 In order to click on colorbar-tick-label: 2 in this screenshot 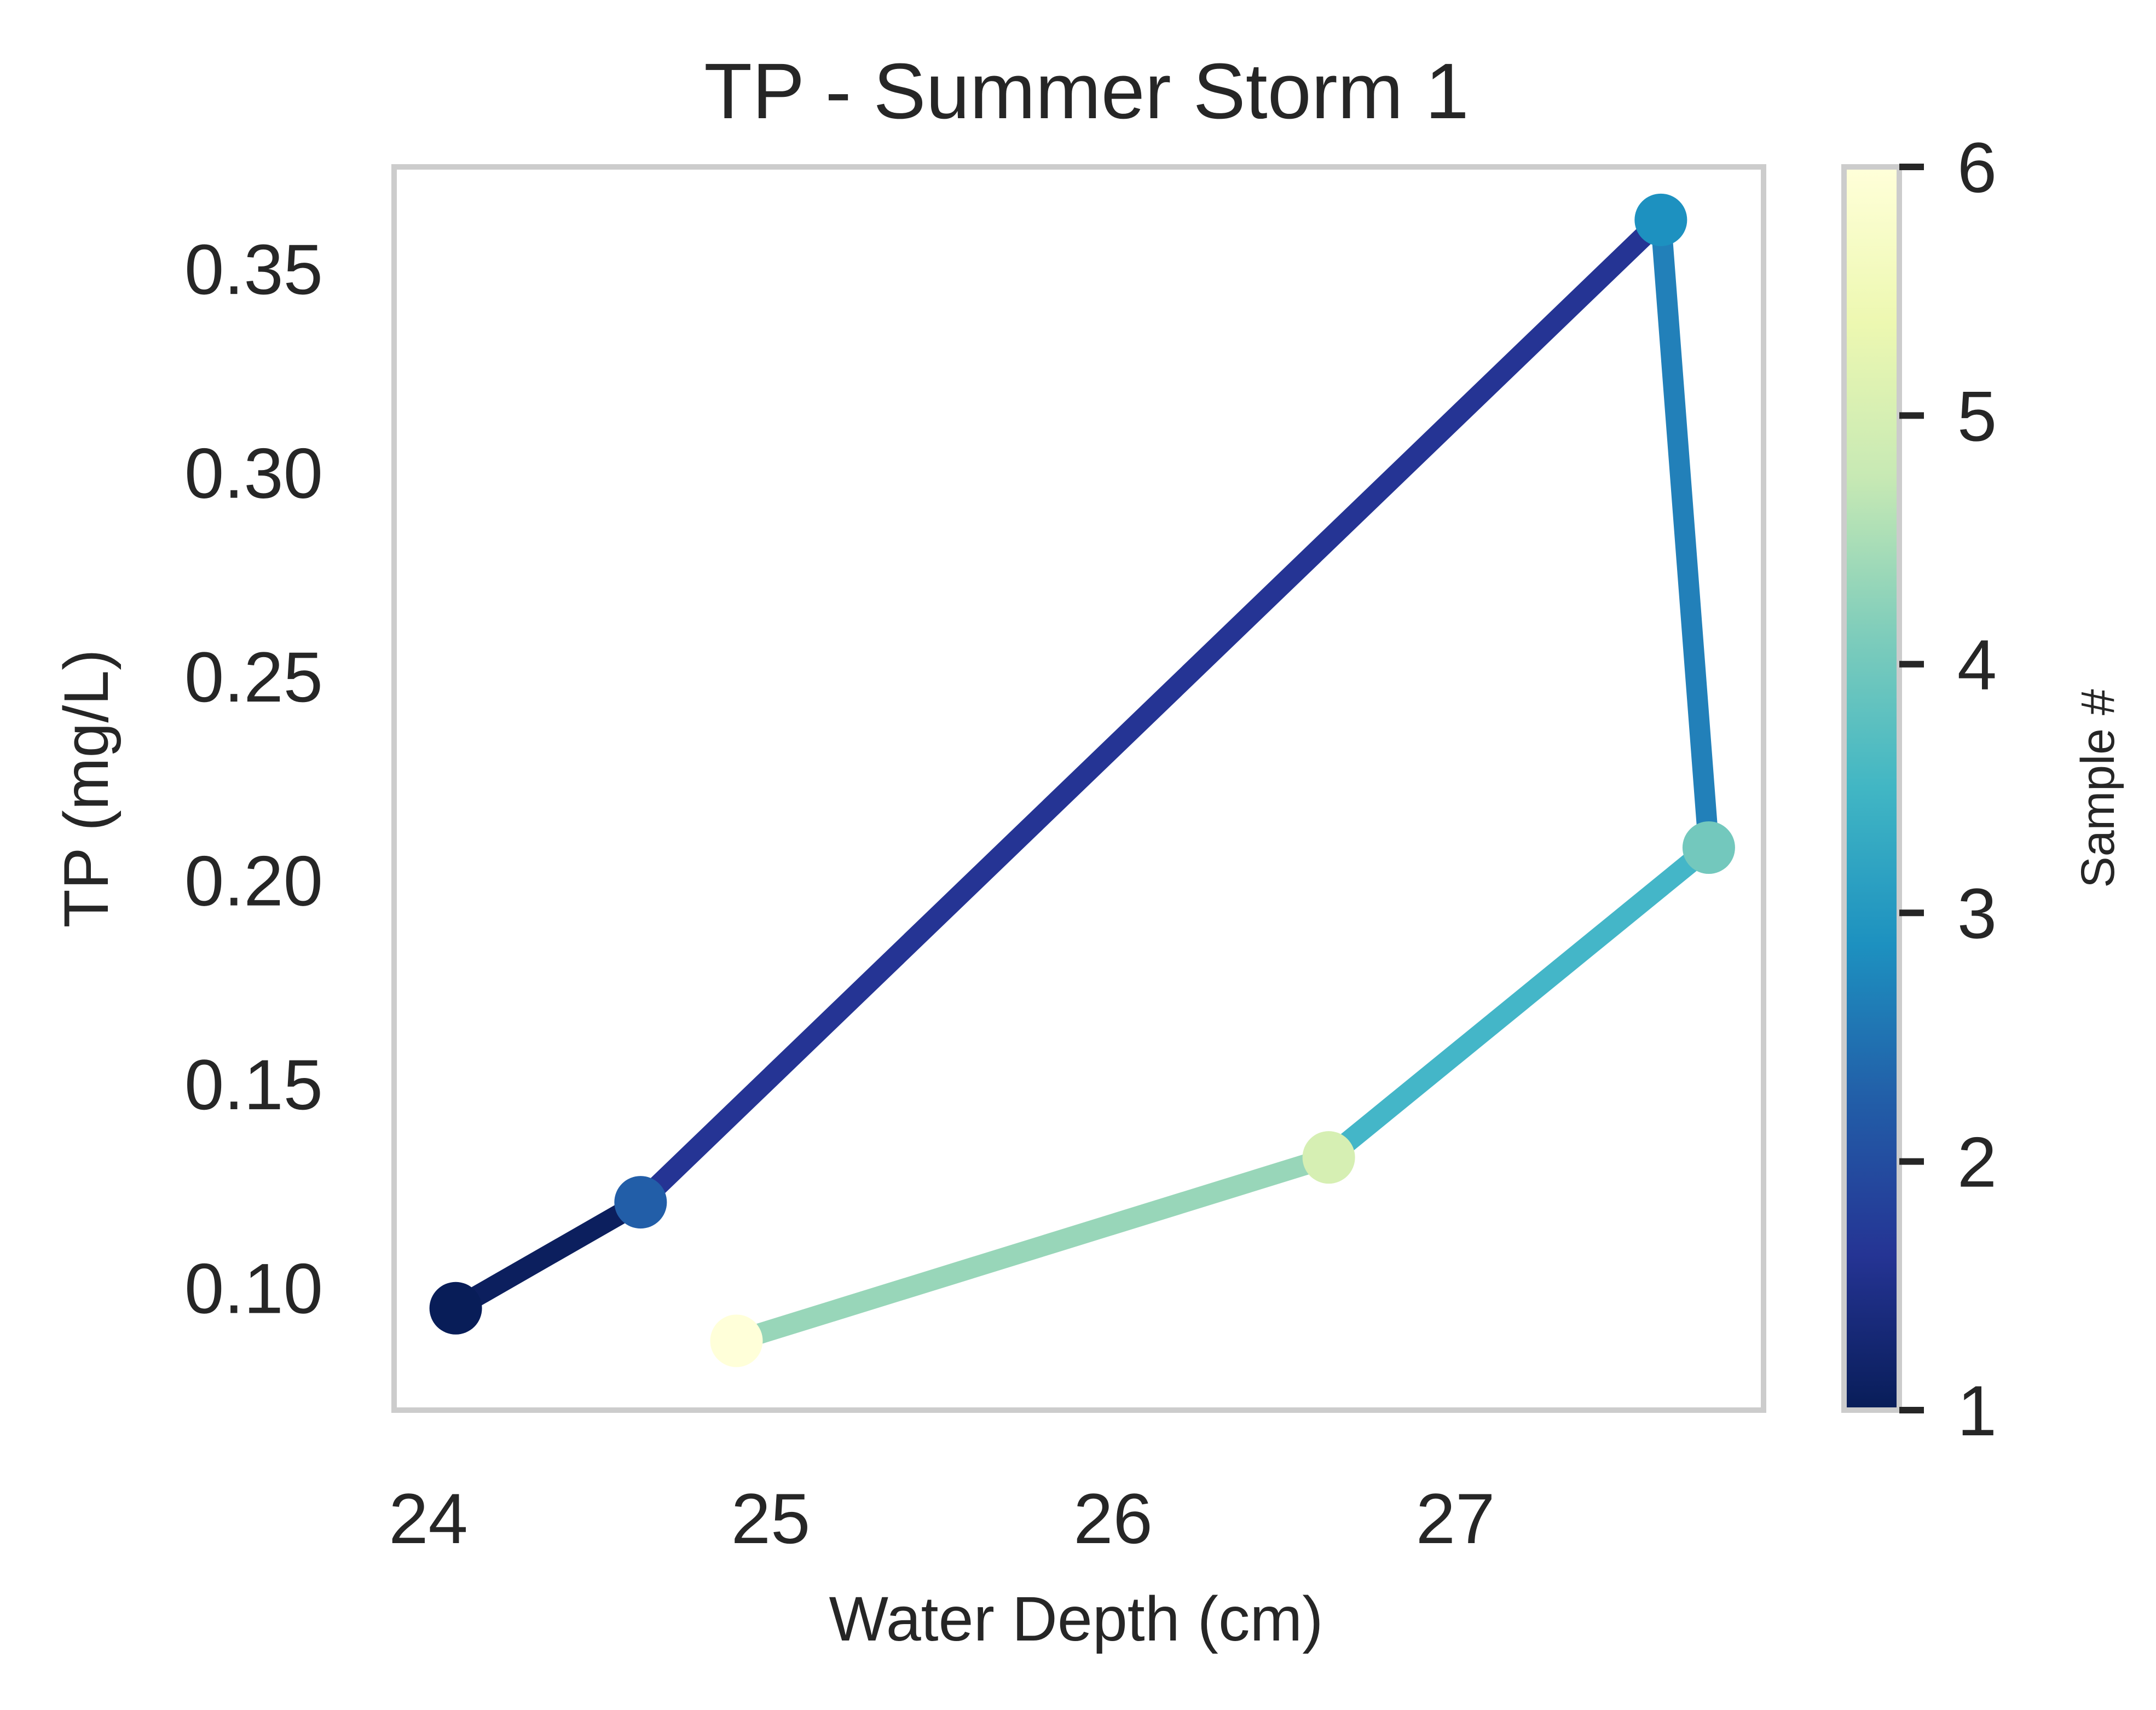, I will do `click(1977, 1162)`.